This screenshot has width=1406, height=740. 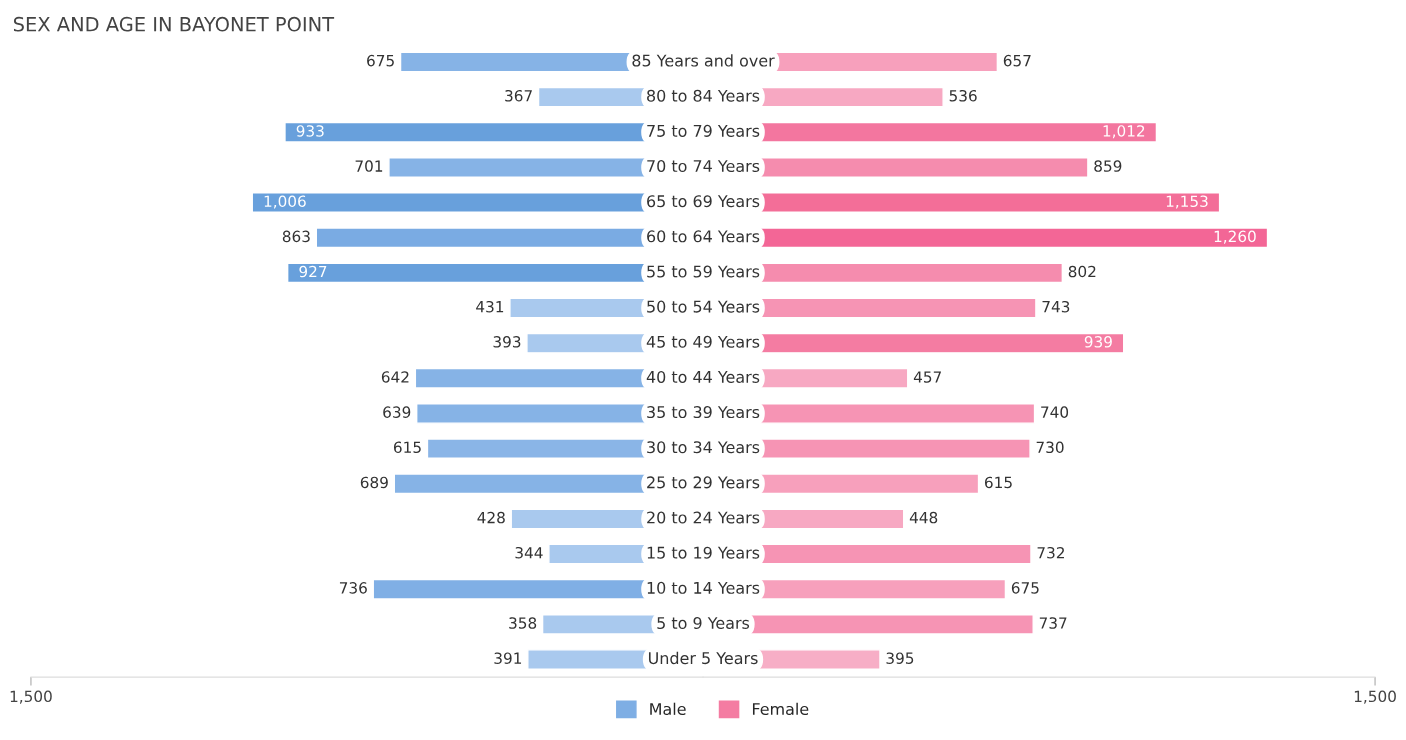 I want to click on data-label: 701, so click(x=369, y=166).